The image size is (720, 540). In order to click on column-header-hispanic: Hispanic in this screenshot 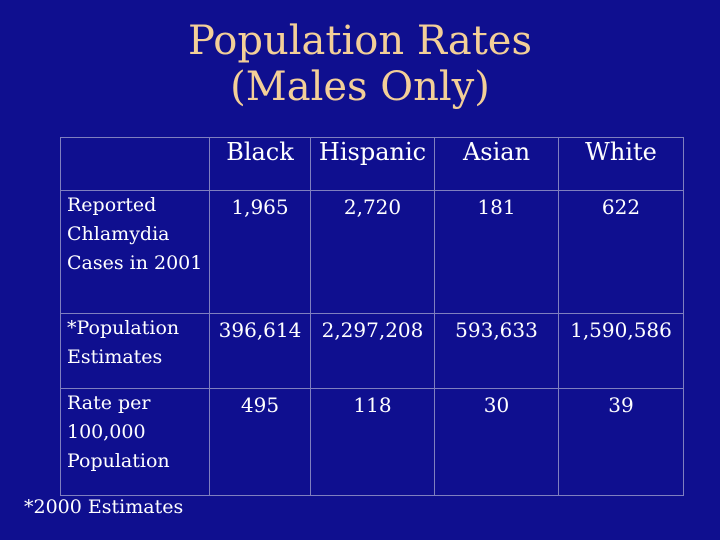, I will do `click(372, 164)`.